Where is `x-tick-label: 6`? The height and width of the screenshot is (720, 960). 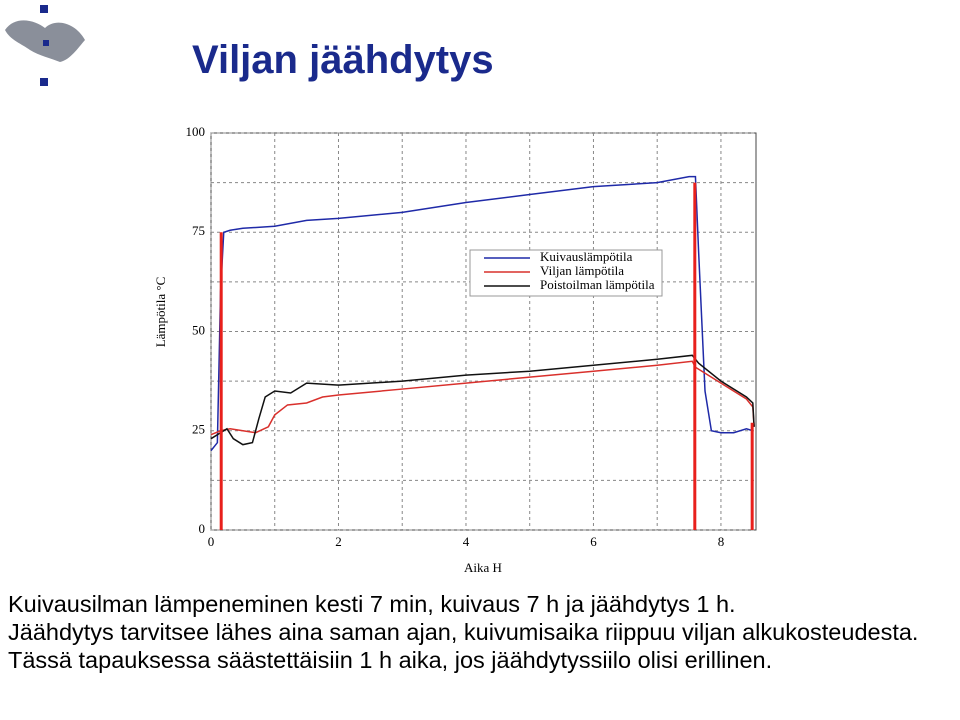
x-tick-label: 6 is located at coordinates (593, 541).